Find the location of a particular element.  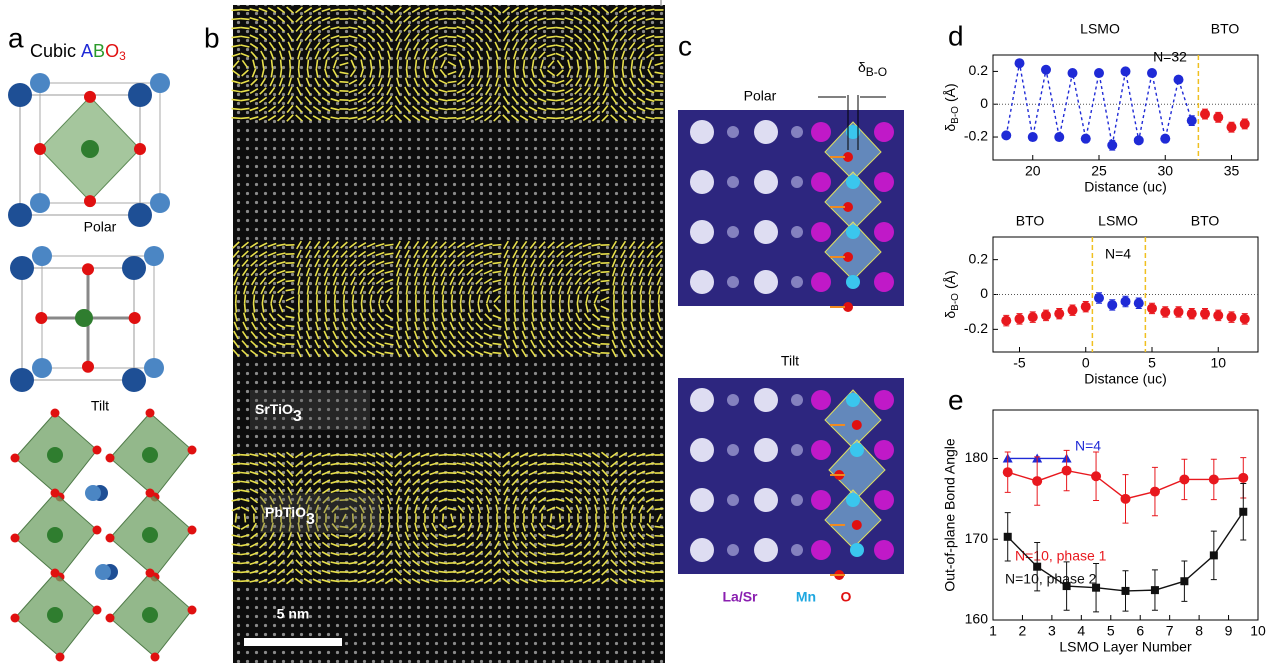

annotation: N=4 is located at coordinates (1118, 254).